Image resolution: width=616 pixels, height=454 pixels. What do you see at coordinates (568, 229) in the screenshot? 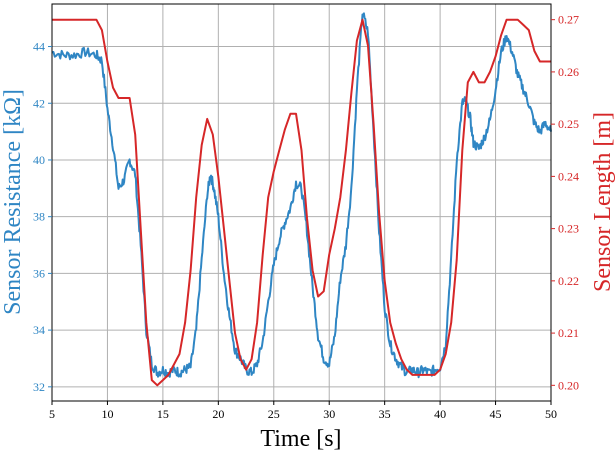
I see `right-y-tick-label: 0.23` at bounding box center [568, 229].